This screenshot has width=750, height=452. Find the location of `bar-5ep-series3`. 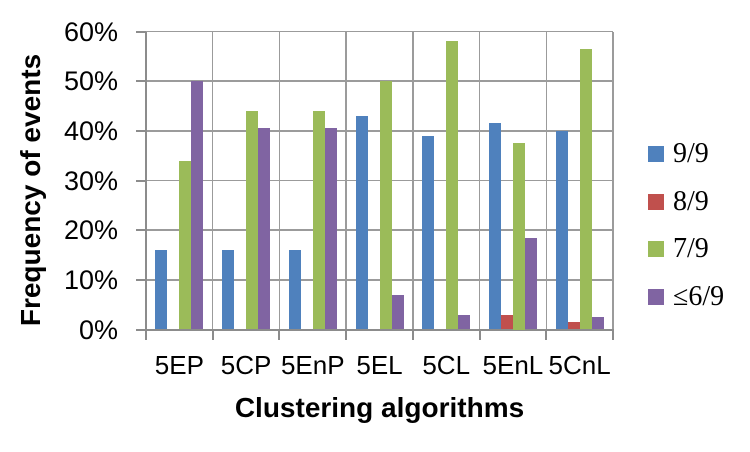

bar-5ep-series3 is located at coordinates (197, 205).